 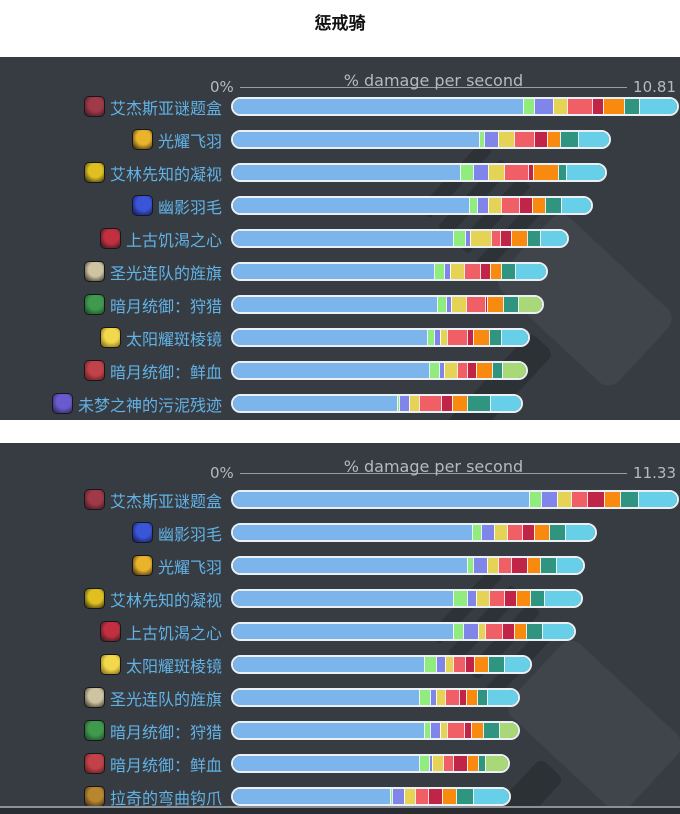 I want to click on chart-row: 暗月统御：鲜血, so click(x=340, y=763).